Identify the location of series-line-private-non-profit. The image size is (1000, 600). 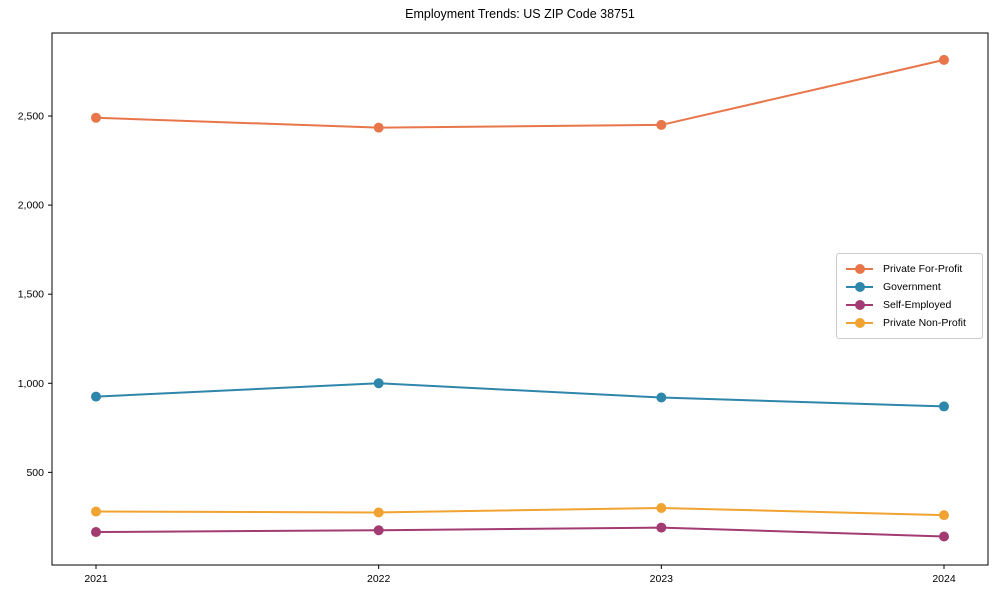
(520, 511).